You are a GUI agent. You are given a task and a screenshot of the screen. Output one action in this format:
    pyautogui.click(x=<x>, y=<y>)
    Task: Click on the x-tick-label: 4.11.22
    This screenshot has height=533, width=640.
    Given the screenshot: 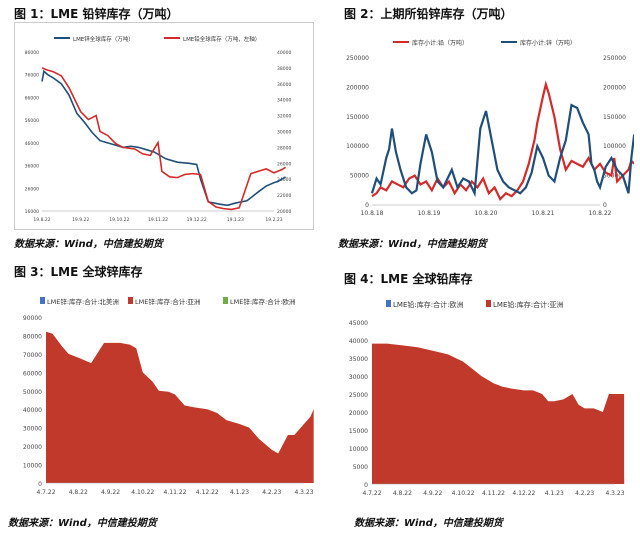 What is the action you would take?
    pyautogui.click(x=175, y=492)
    